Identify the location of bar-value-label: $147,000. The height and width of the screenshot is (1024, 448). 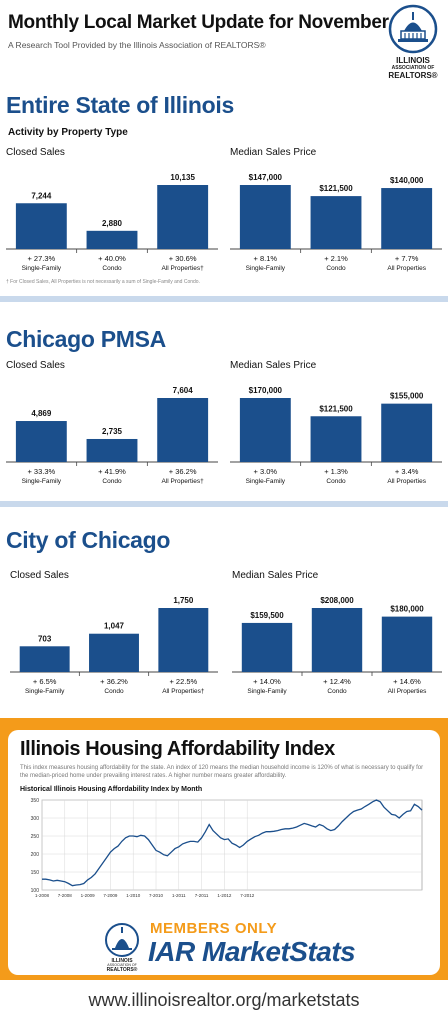
(266, 177).